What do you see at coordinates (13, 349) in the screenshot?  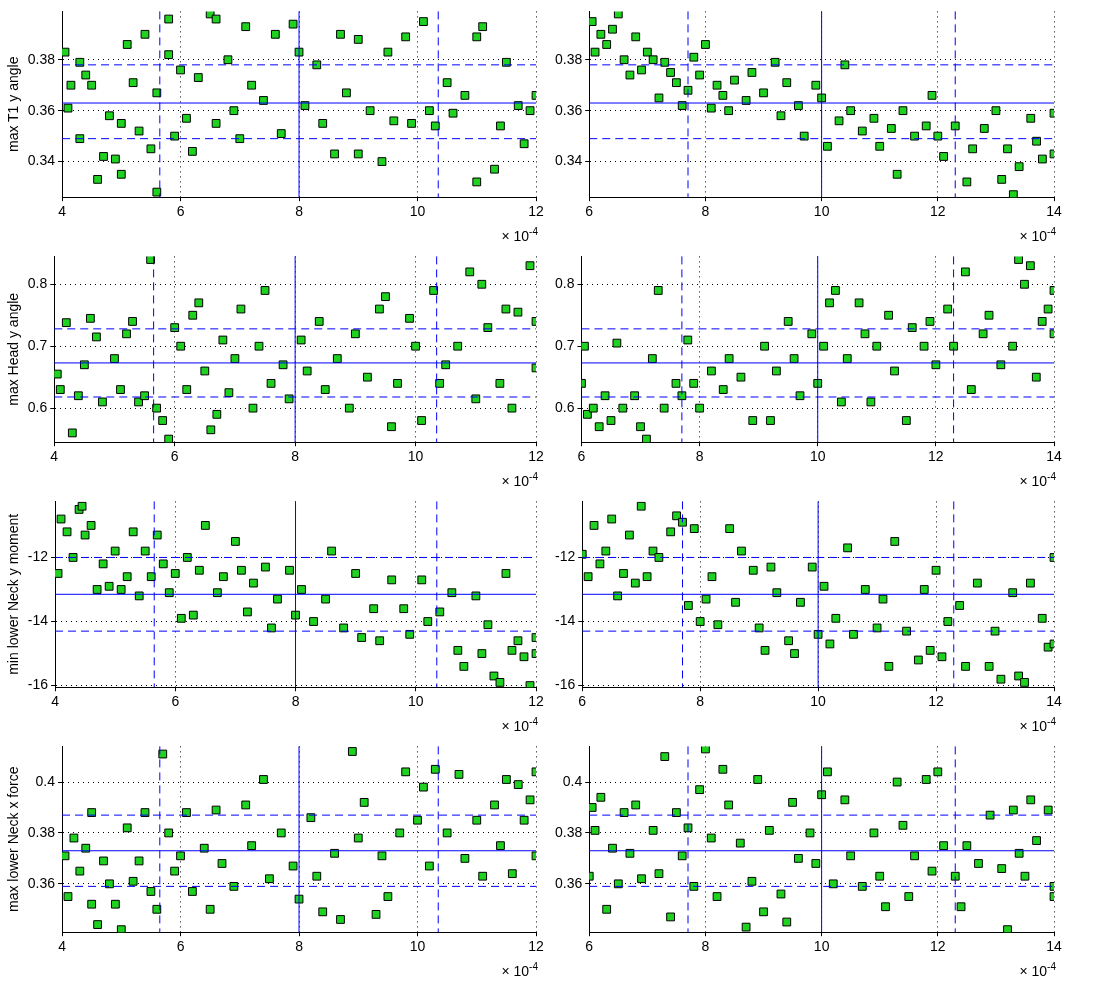 I see `y-axis-title: max Head y angle` at bounding box center [13, 349].